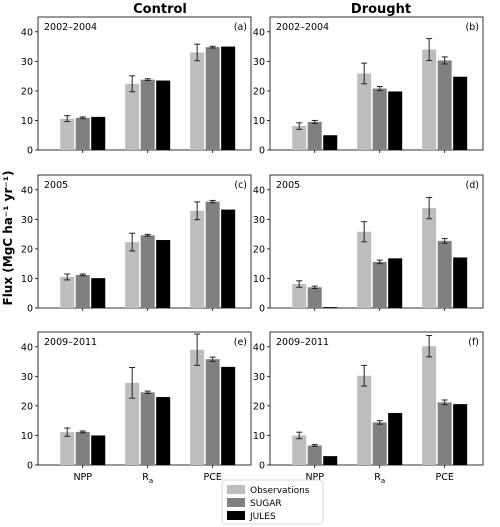 The image size is (500, 527). I want to click on title-drought: Drought, so click(381, 9).